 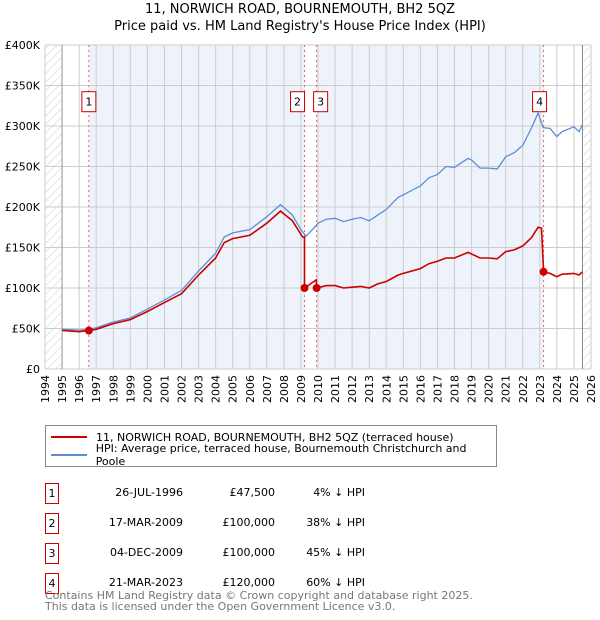 What do you see at coordinates (420, 389) in the screenshot?
I see `x-tick-label: 2016` at bounding box center [420, 389].